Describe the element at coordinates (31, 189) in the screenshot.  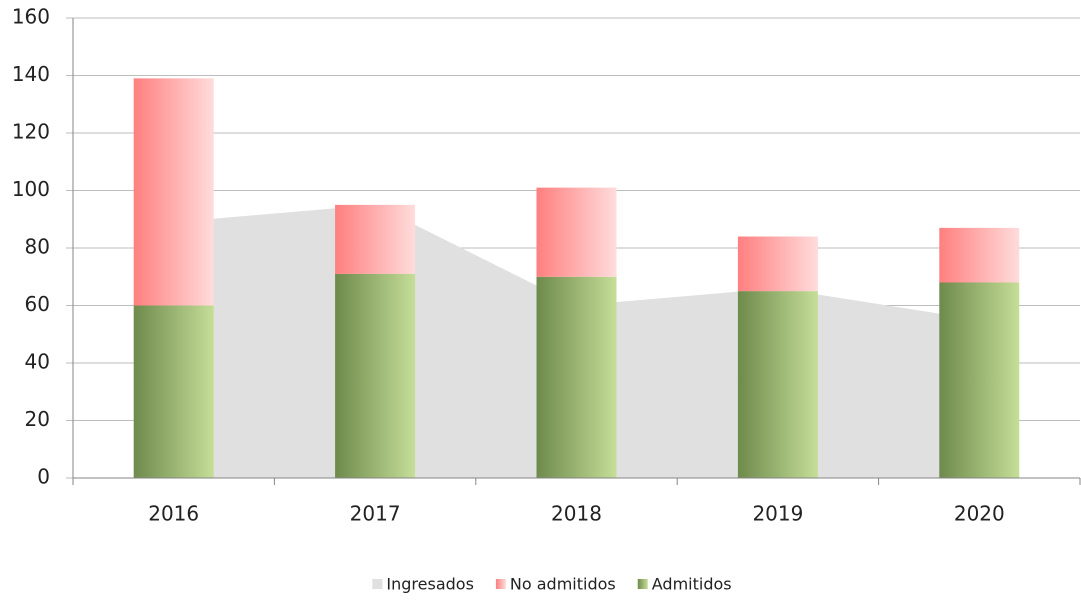
I see `y-tick-label: 100` at that location.